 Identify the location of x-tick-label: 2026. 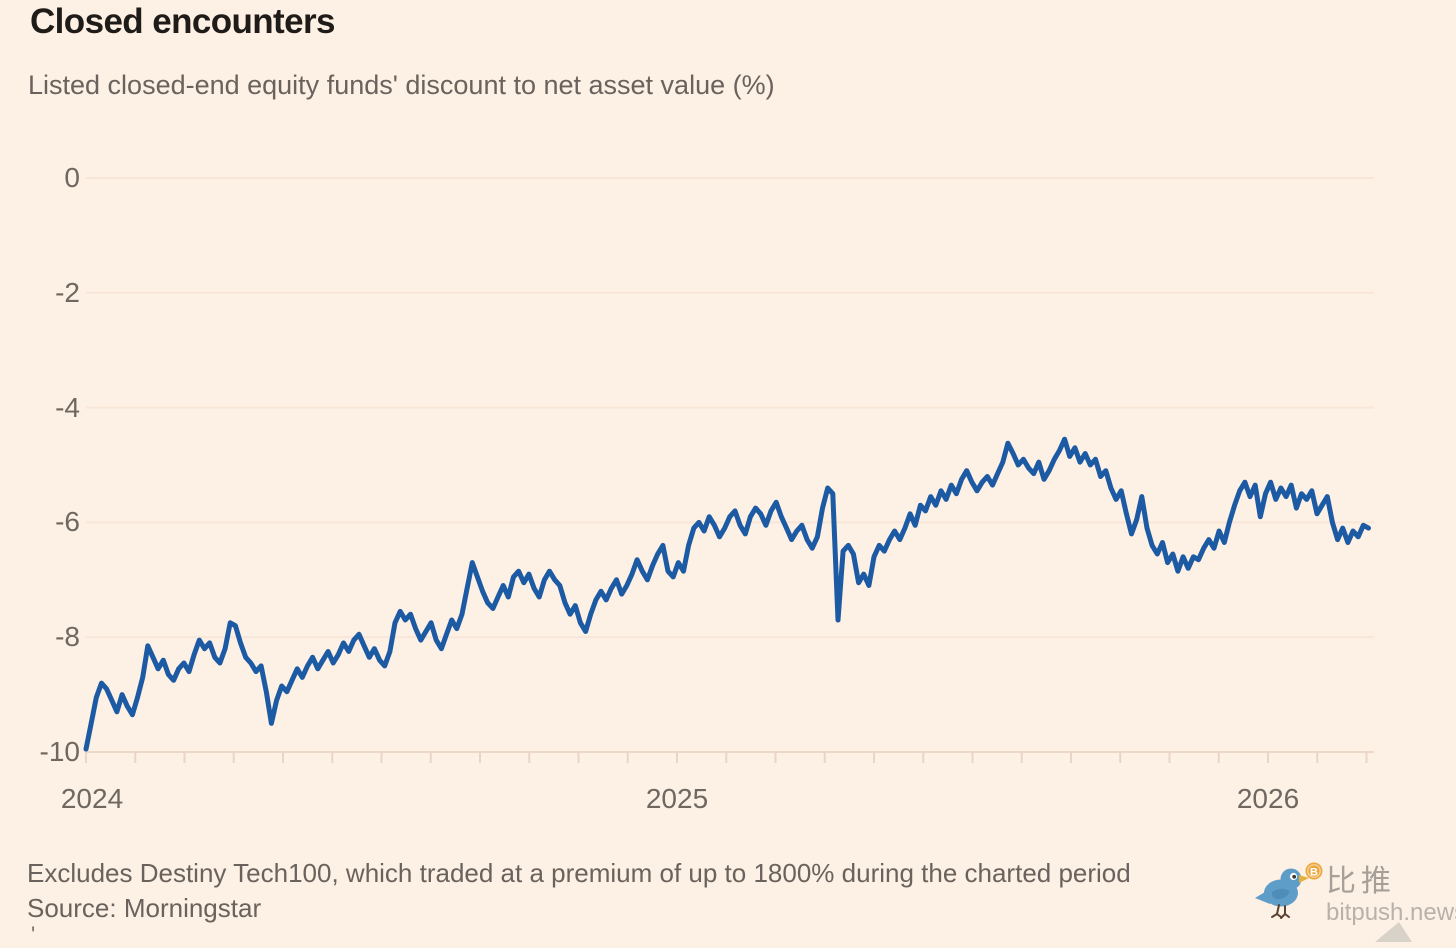
(1268, 798).